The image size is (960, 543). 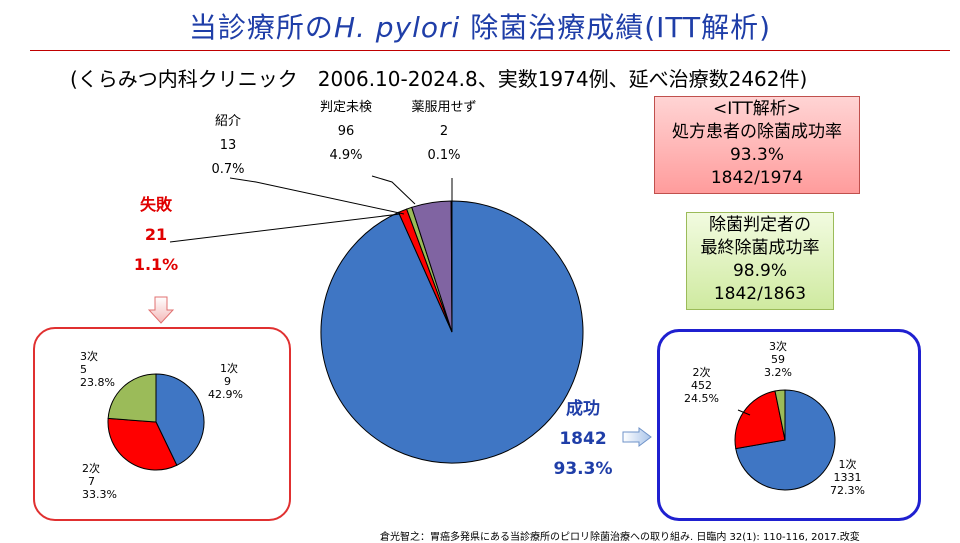 What do you see at coordinates (444, 107) in the screenshot?
I see `label-notaken-name: 薬服用せず` at bounding box center [444, 107].